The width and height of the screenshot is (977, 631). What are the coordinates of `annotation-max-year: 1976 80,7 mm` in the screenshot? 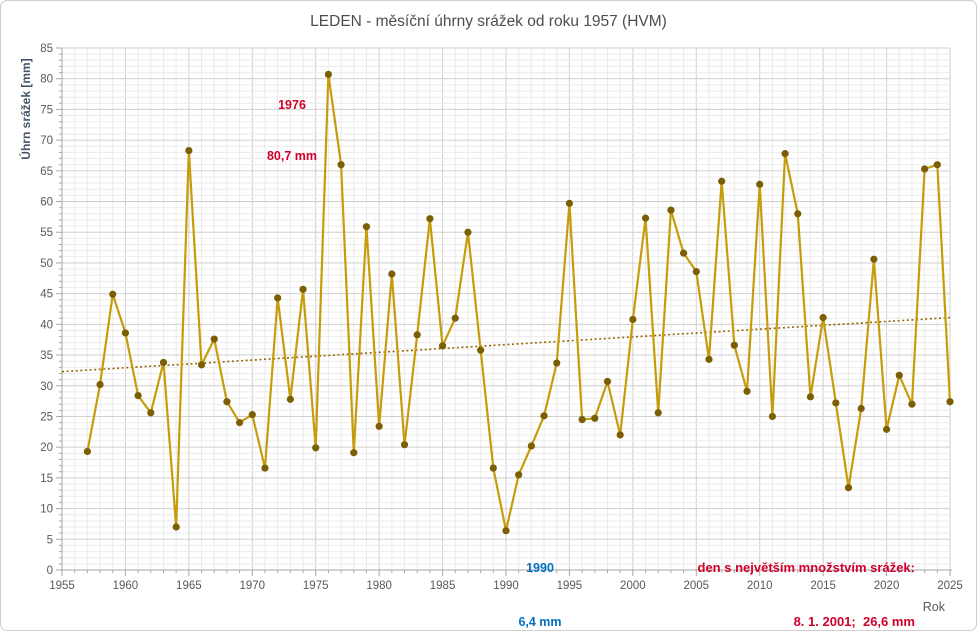 It's located at (292, 131).